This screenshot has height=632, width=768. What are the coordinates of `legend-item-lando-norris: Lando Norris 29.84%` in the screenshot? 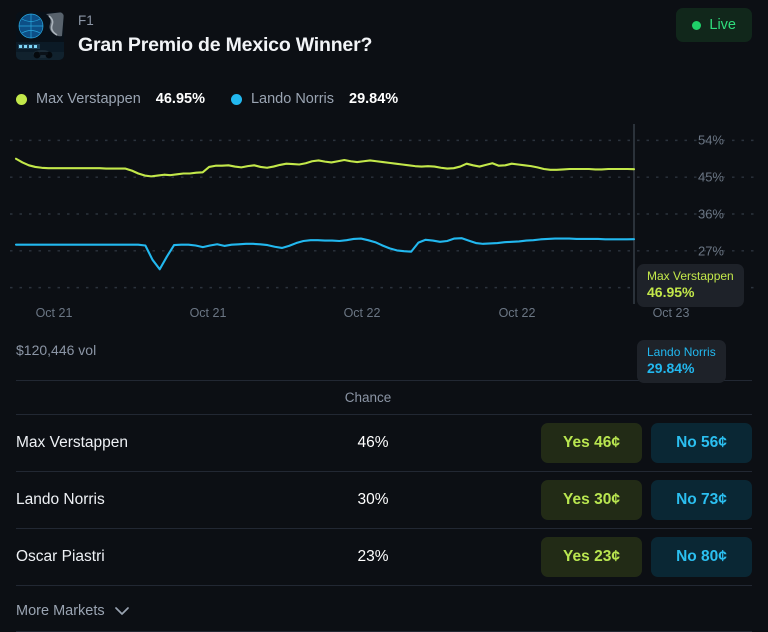 It's located at (314, 99).